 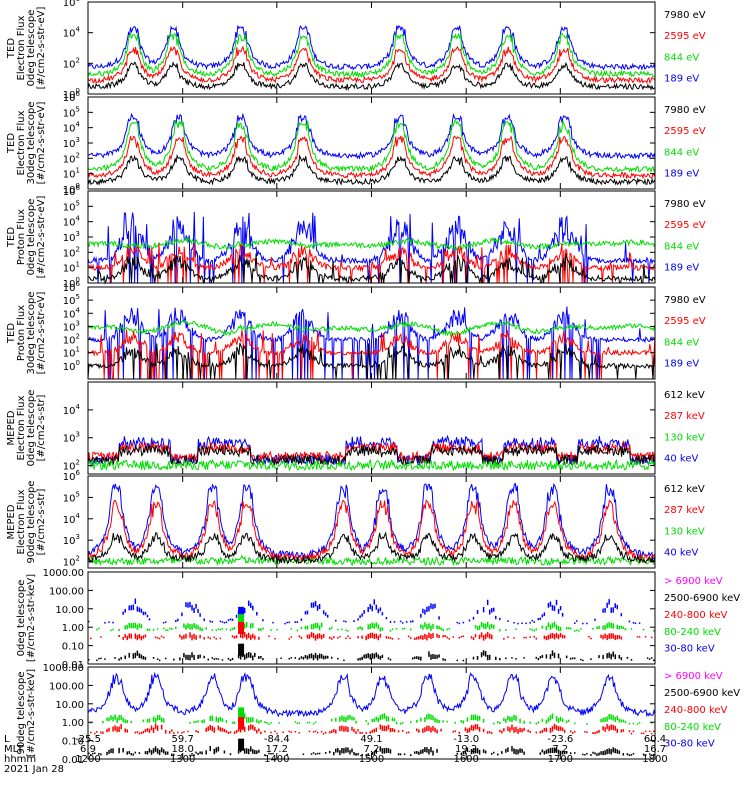 I want to click on panel-frame, so click(x=371, y=143).